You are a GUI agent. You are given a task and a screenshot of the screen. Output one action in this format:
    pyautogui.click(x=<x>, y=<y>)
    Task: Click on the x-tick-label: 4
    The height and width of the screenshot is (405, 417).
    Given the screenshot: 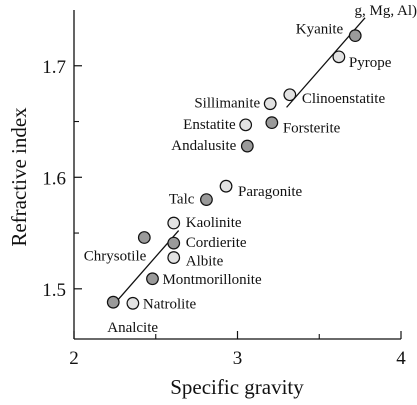 What is the action you would take?
    pyautogui.click(x=401, y=358)
    